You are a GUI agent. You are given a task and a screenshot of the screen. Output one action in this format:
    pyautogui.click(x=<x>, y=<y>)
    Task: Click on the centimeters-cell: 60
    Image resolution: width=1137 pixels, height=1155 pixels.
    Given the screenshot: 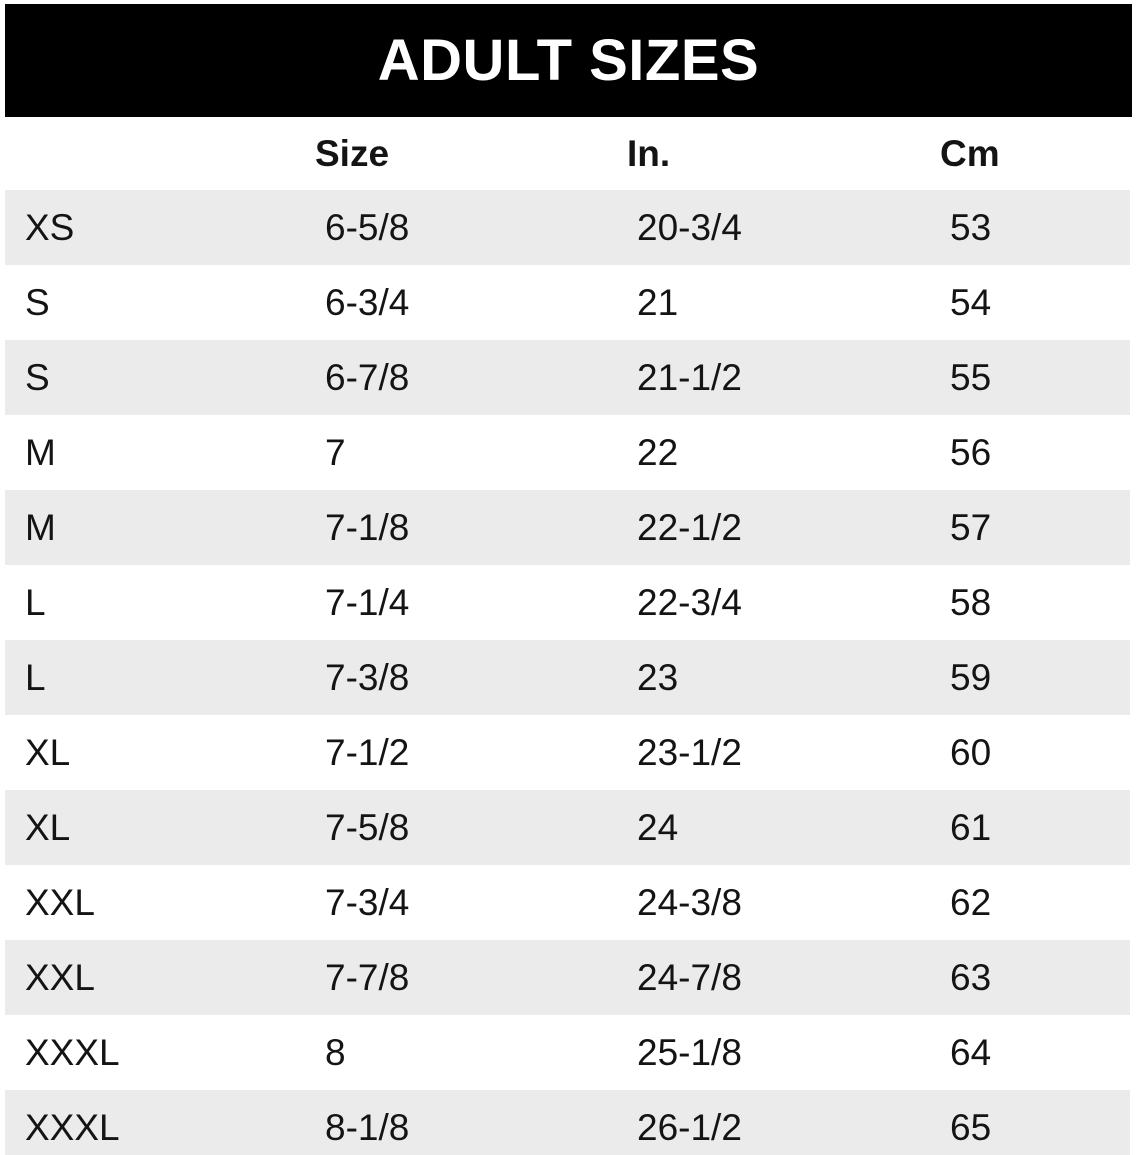 What is the action you would take?
    pyautogui.click(x=971, y=752)
    